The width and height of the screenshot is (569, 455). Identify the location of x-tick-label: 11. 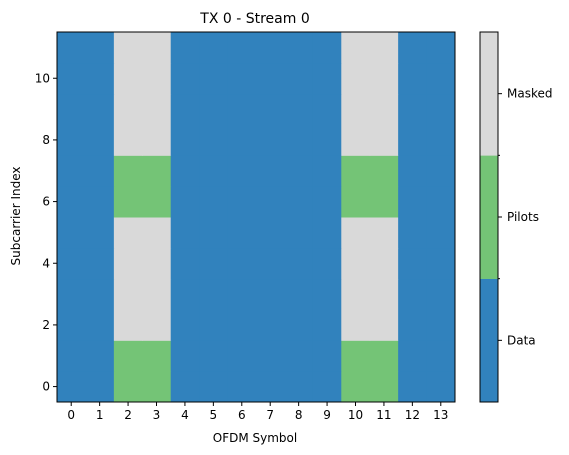
(383, 415).